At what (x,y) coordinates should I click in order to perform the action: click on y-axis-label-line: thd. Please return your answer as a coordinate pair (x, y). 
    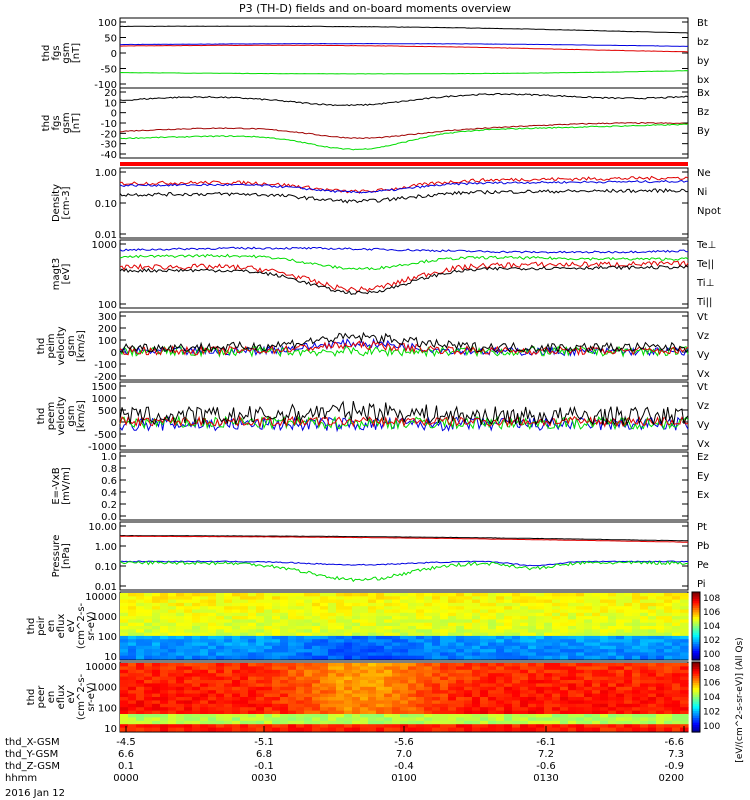
    Looking at the image, I should click on (41, 346).